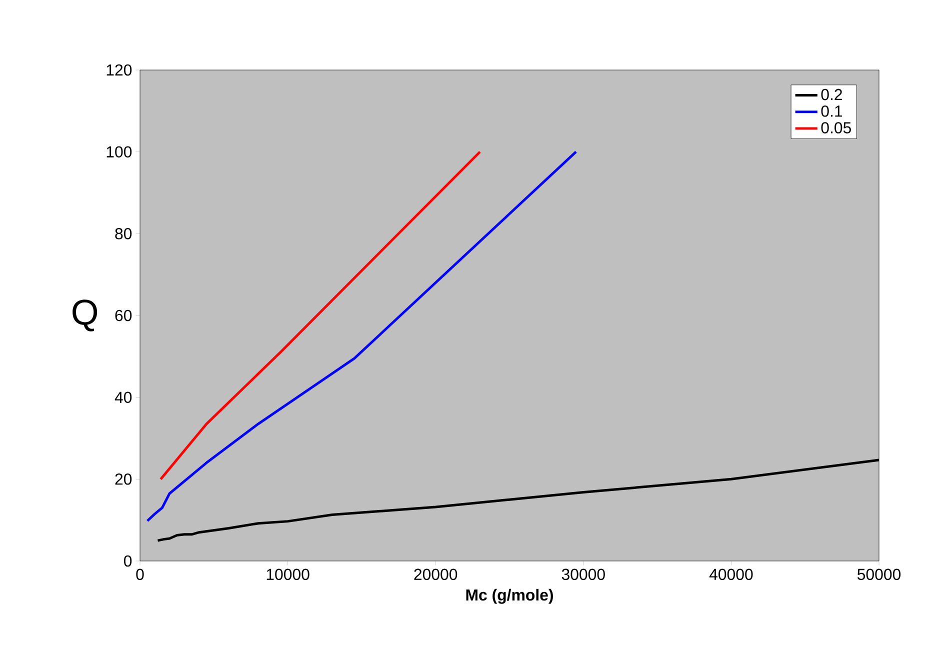  What do you see at coordinates (123, 479) in the screenshot?
I see `y-tick-label: 20` at bounding box center [123, 479].